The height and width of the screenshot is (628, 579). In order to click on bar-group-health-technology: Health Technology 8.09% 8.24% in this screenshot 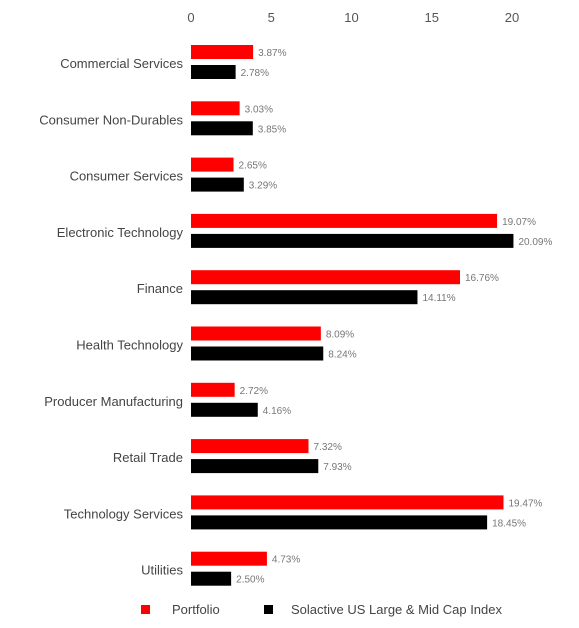, I will do `click(216, 343)`.